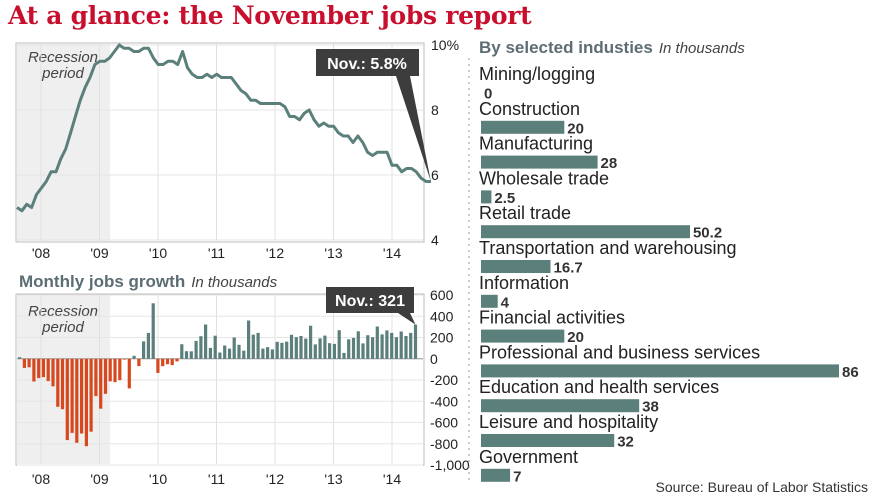  I want to click on industry-label: Transportation and warehousing, so click(608, 248).